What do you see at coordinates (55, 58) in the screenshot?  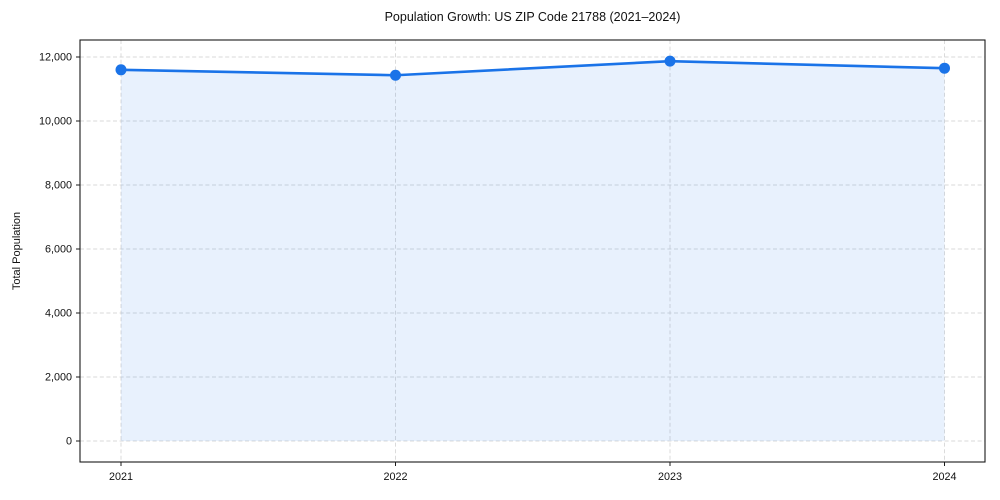 I see `y-tick-label: 12,000` at bounding box center [55, 58].